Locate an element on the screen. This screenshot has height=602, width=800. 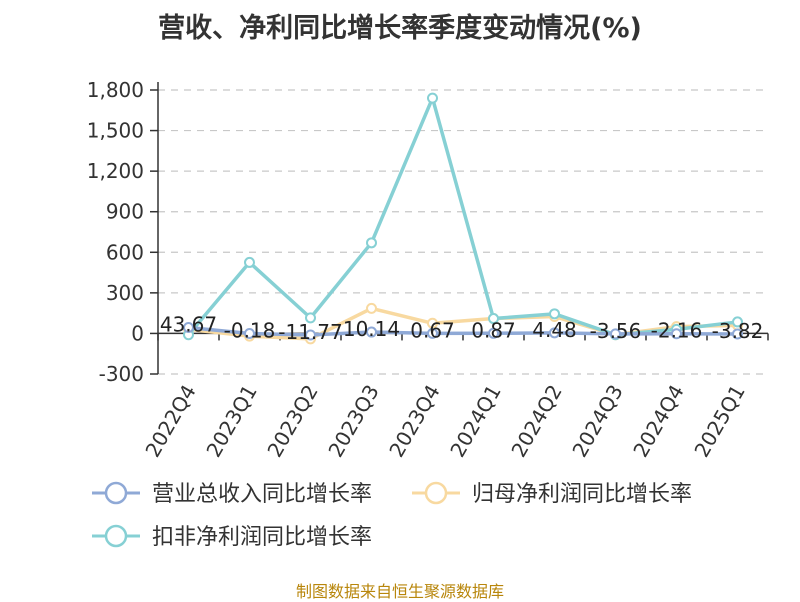
x-tick-label: 2025Q1 is located at coordinates (719, 421).